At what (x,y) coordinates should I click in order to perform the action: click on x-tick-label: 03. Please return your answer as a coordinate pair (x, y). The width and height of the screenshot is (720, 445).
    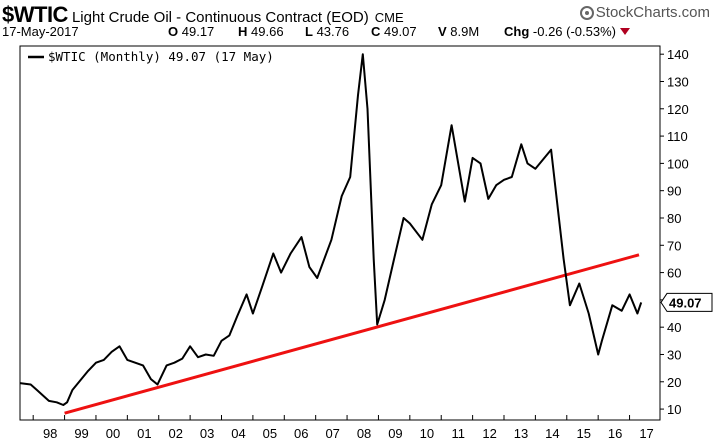
    Looking at the image, I should click on (207, 433).